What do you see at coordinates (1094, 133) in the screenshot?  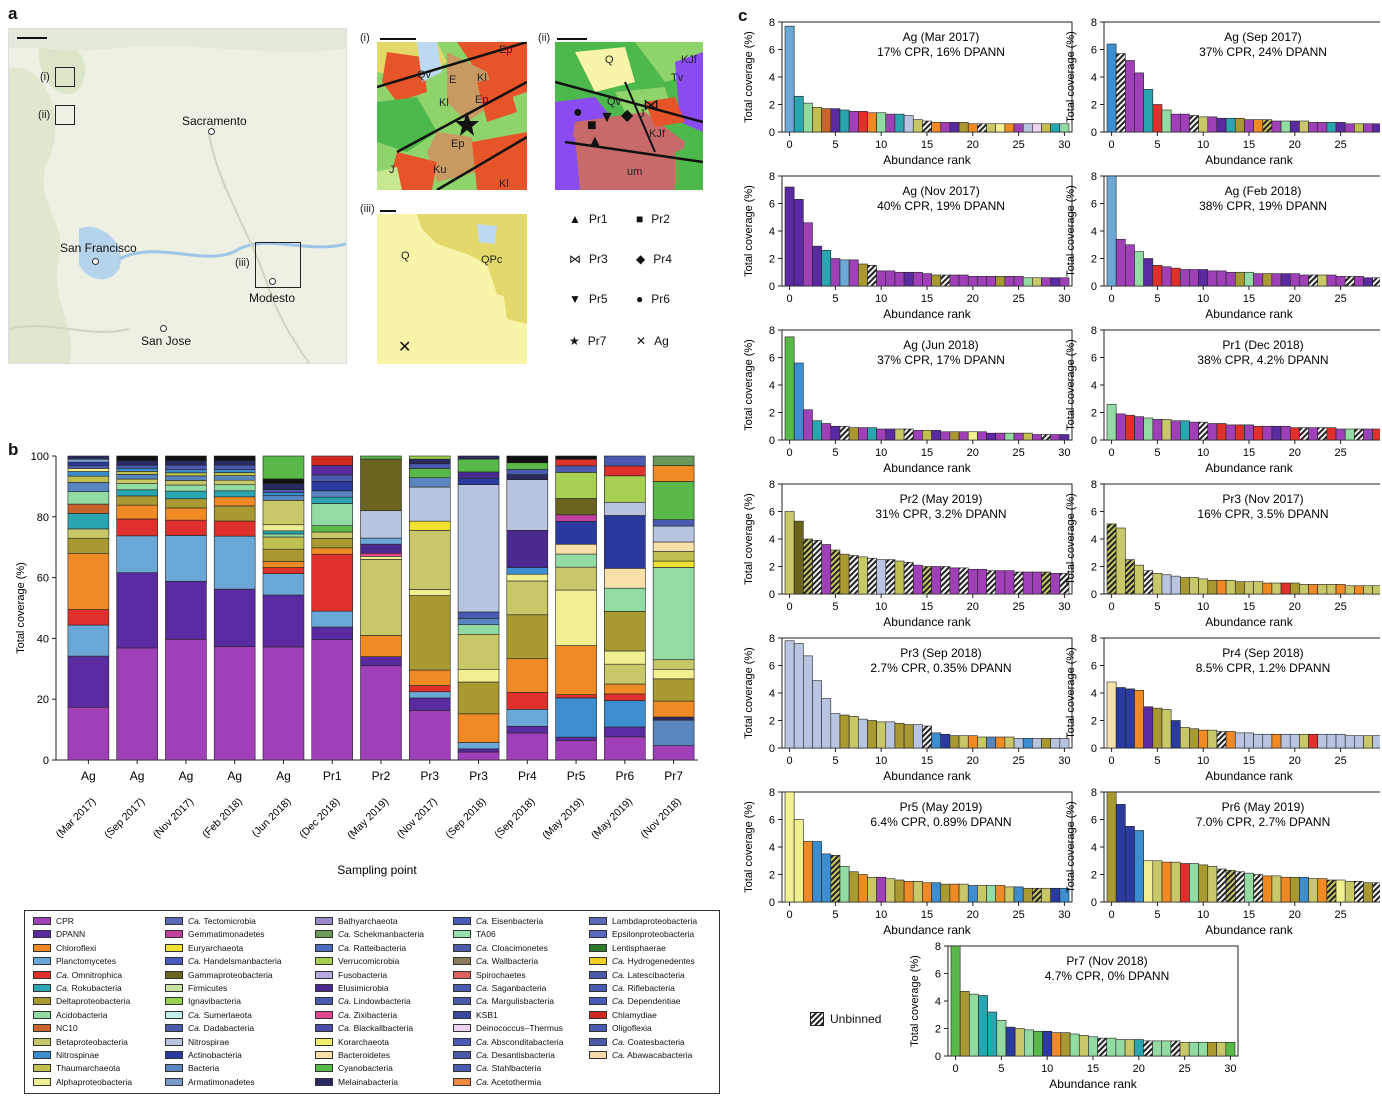 I see `y-tick-label: 0` at bounding box center [1094, 133].